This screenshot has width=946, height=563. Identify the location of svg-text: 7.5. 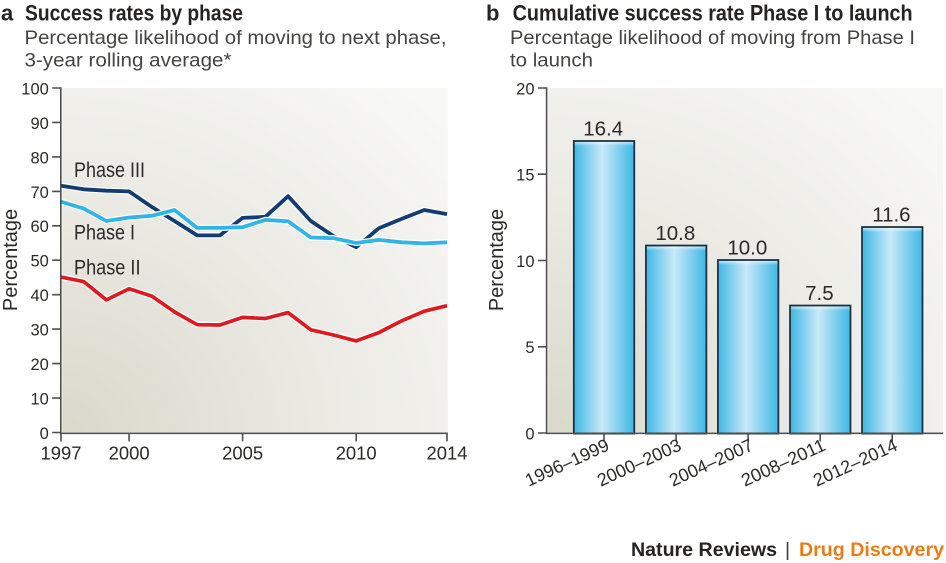
(819, 293).